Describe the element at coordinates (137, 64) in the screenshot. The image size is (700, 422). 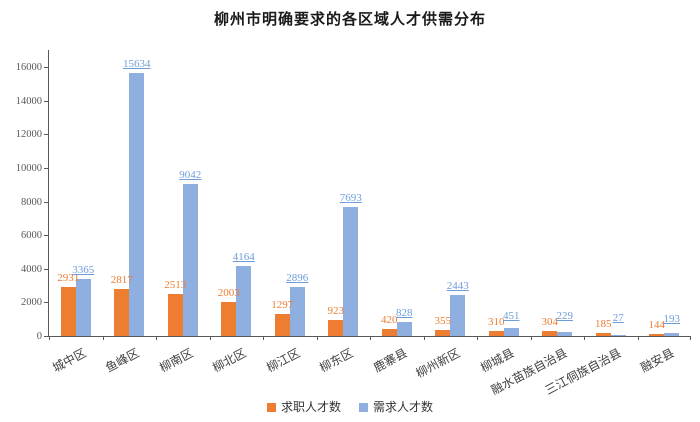
I see `demand-value-link: 15634` at that location.